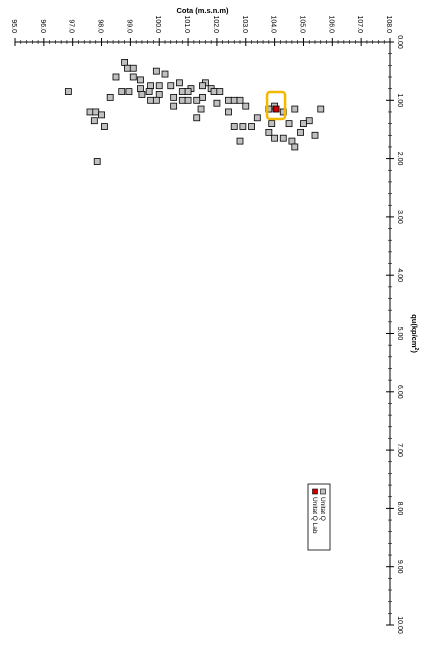 Image resolution: width=430 pixels, height=652 pixels. I want to click on cota-tick-label: 99.0, so click(128, 26).